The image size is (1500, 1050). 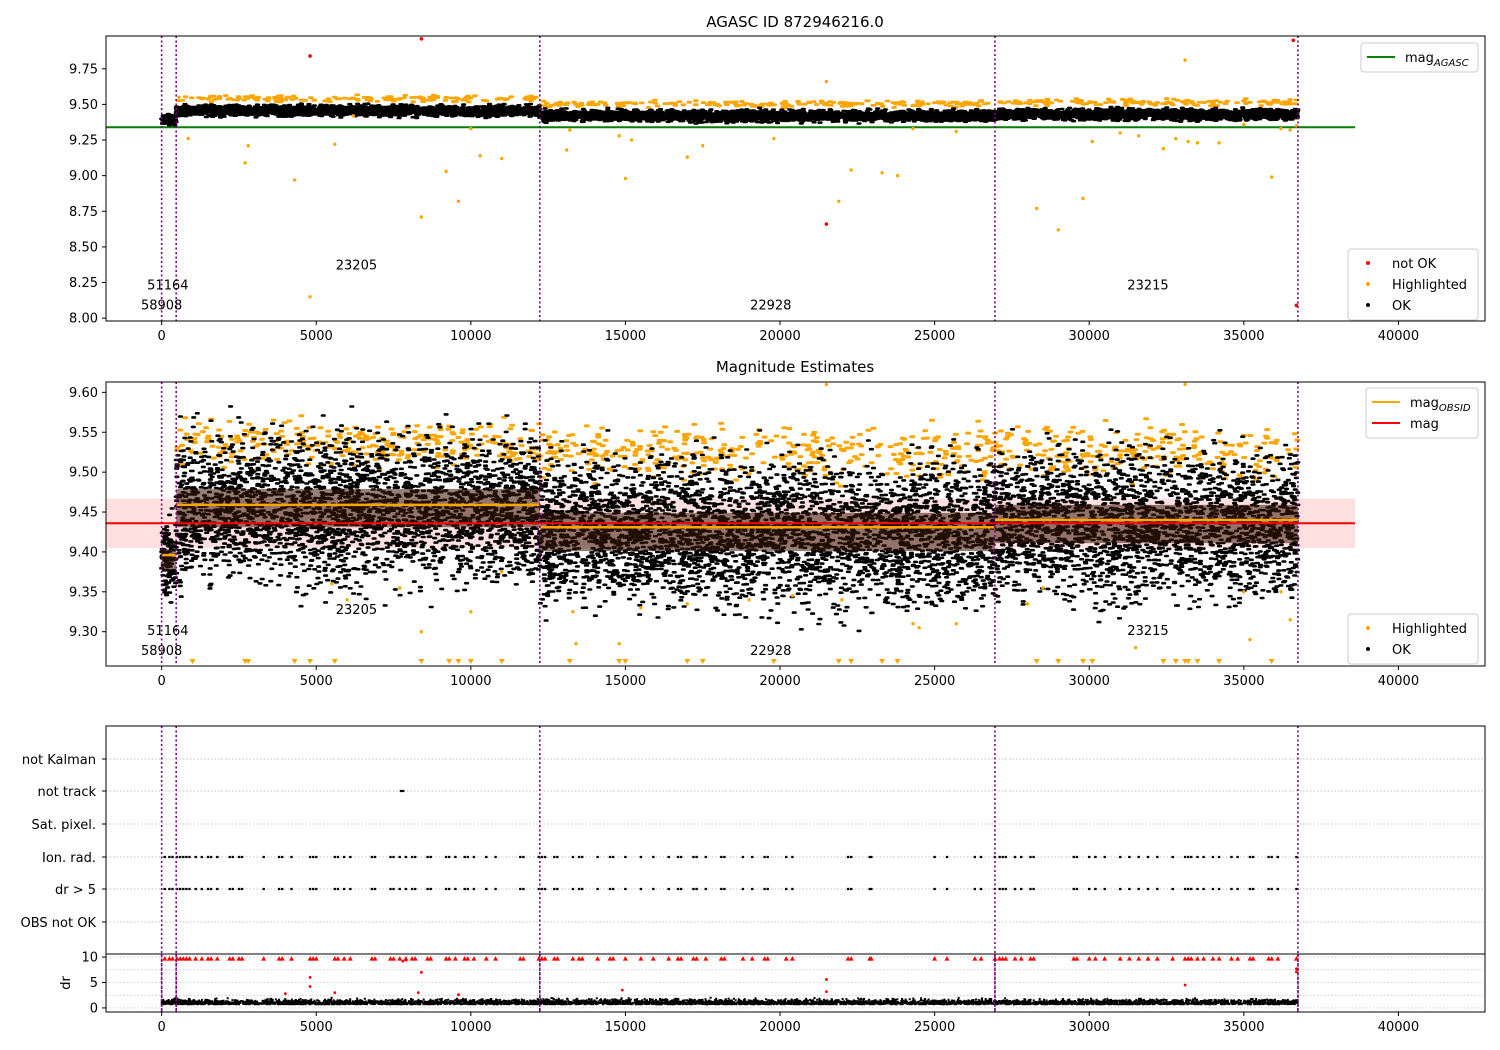 What do you see at coordinates (89, 958) in the screenshot?
I see `y-tick-label: 10` at bounding box center [89, 958].